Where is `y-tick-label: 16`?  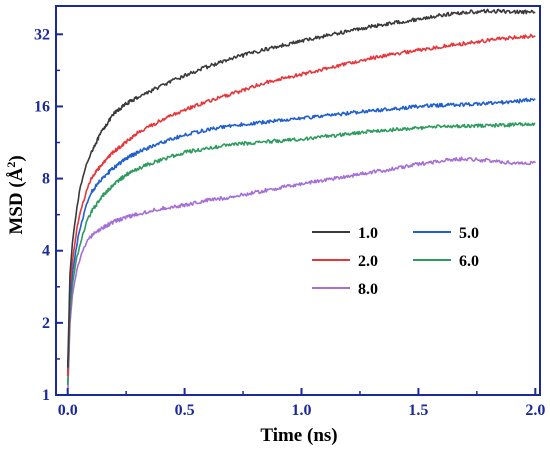
y-tick-label: 16 is located at coordinates (42, 106).